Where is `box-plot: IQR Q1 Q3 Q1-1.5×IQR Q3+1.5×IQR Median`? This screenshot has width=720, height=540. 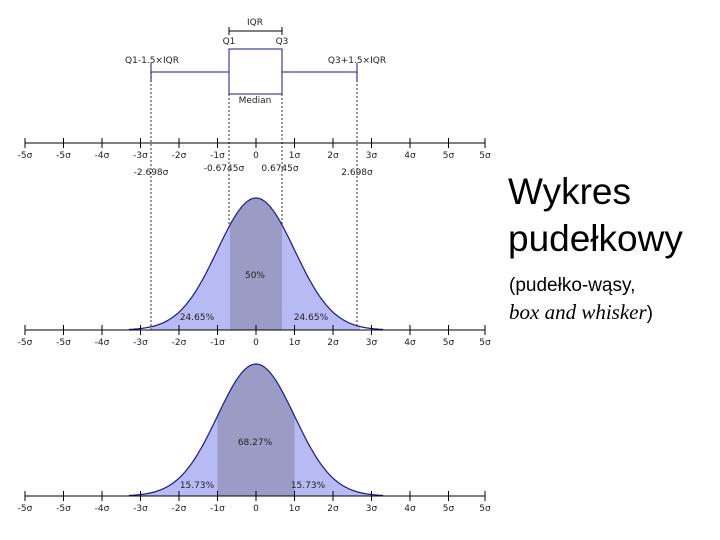 box-plot: IQR Q1 Q3 Q1-1.5×IQR Q3+1.5×IQR Median is located at coordinates (255, 62).